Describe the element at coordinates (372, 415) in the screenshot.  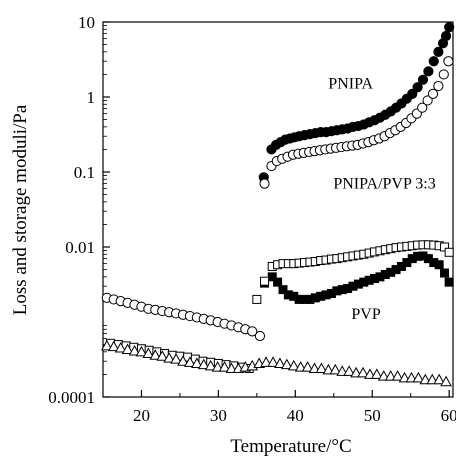
I see `x-tick-label: 50` at that location.